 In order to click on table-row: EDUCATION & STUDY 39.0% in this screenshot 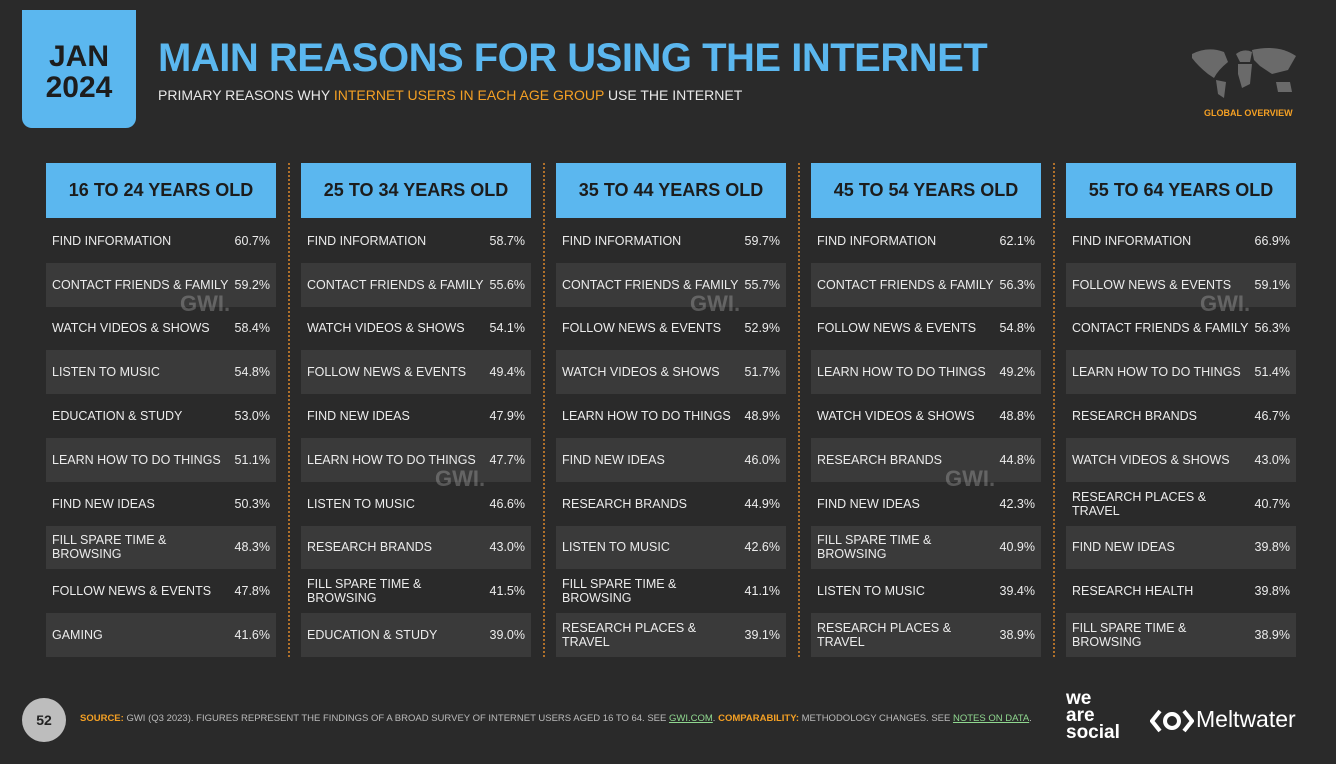, I will do `click(416, 635)`.